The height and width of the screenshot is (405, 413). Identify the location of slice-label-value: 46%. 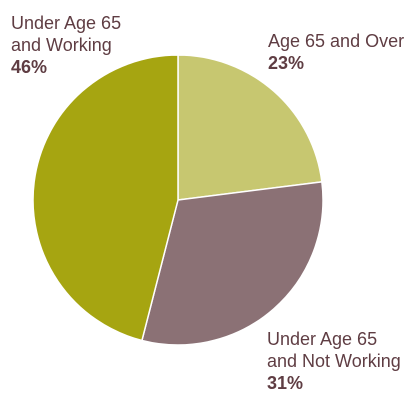
(29, 67).